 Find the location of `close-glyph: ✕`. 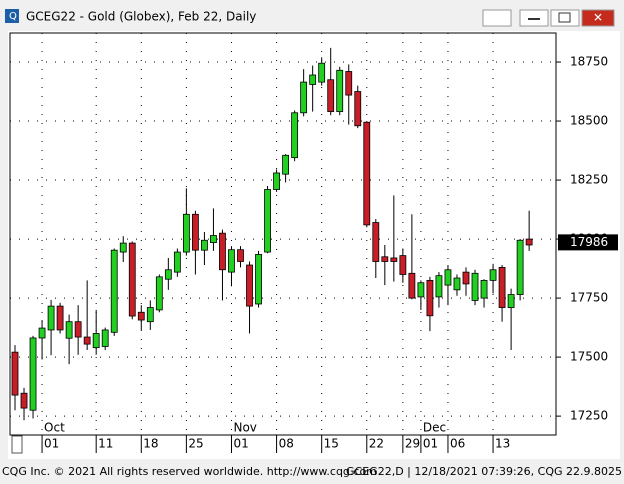

close-glyph: ✕ is located at coordinates (598, 18).